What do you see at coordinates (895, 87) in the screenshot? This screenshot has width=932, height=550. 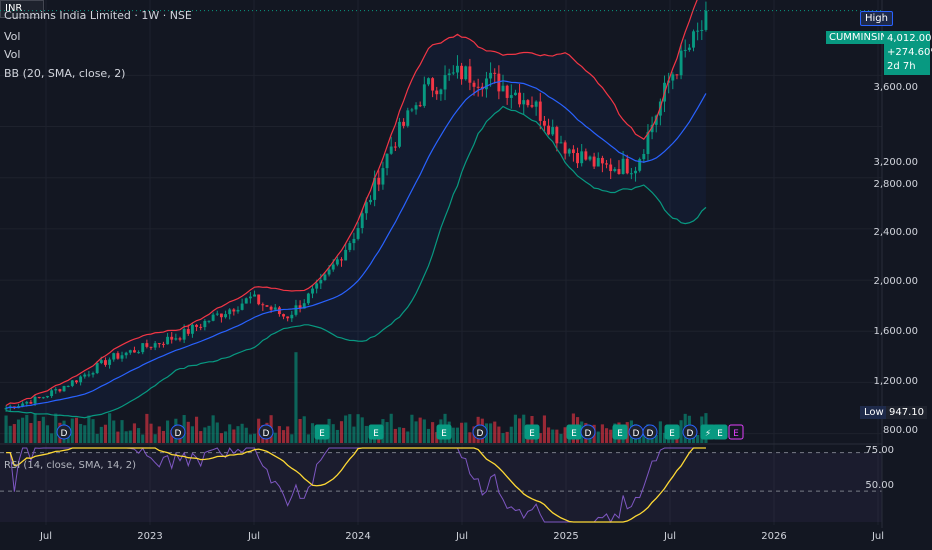 I see `price-tick: 3,600.00` at bounding box center [895, 87].